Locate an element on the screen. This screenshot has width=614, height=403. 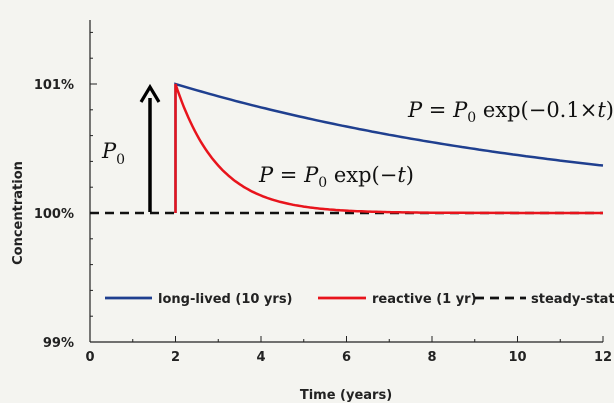
pulse-label-sub: 0 is located at coordinates (120, 160).